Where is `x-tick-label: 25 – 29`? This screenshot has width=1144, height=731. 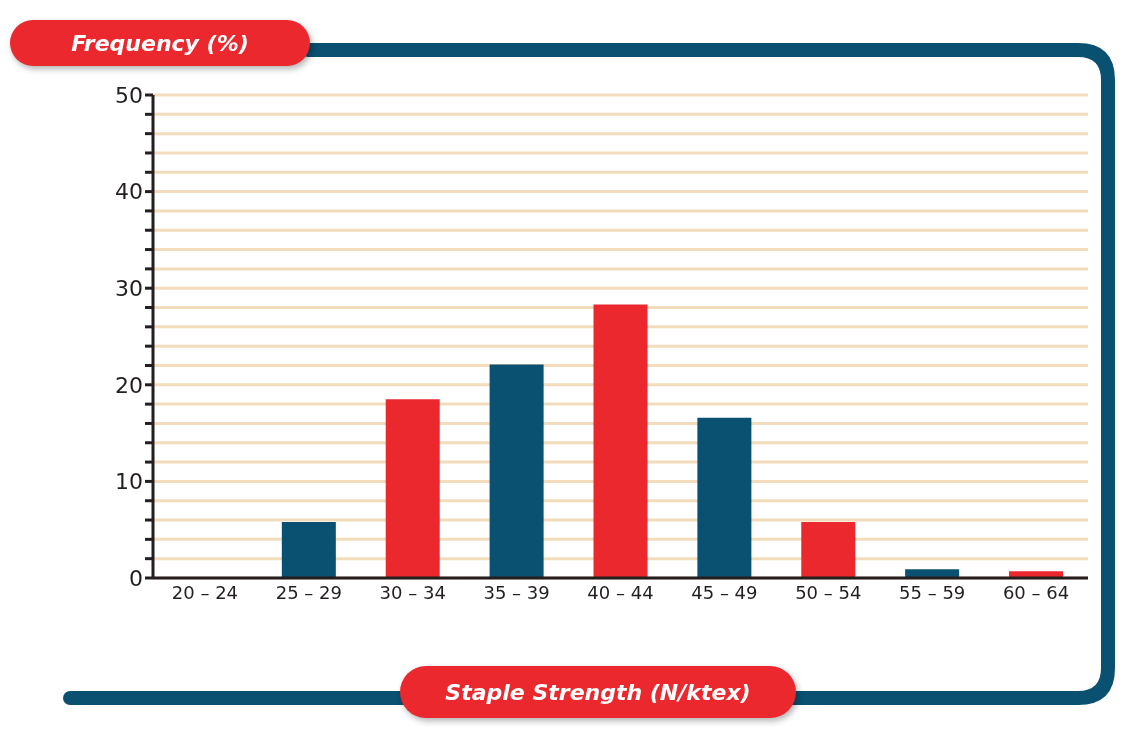
x-tick-label: 25 – 29 is located at coordinates (308, 592).